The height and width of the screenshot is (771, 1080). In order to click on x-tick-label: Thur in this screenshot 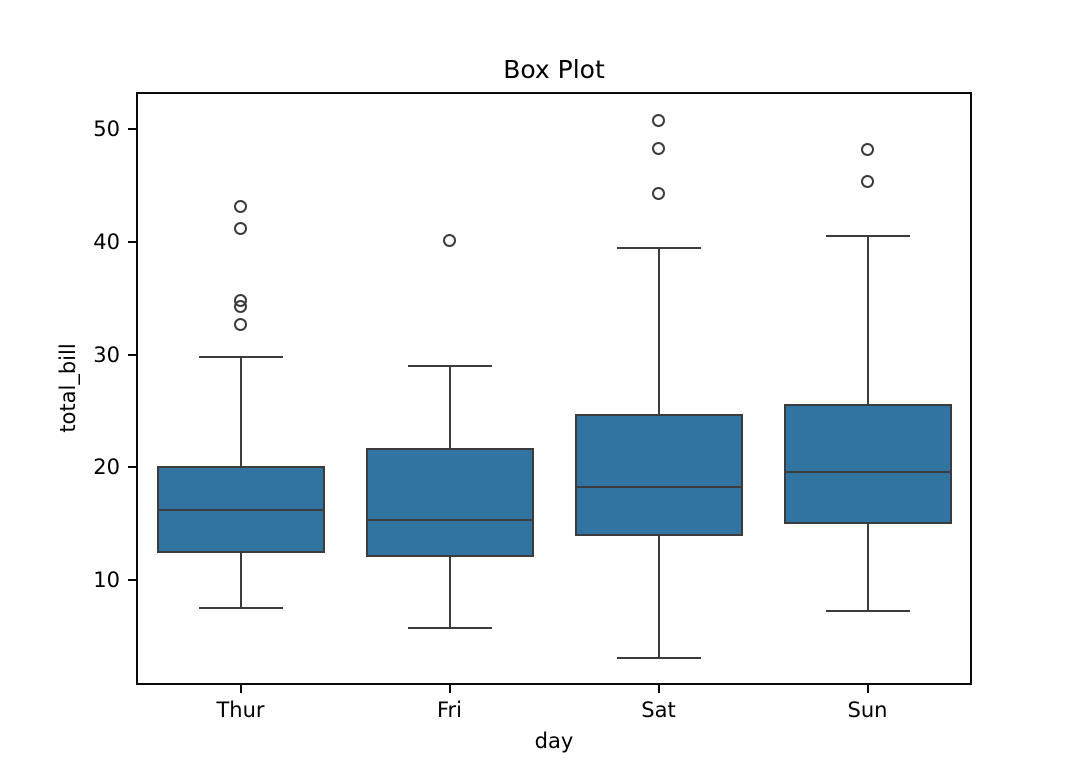, I will do `click(240, 710)`.